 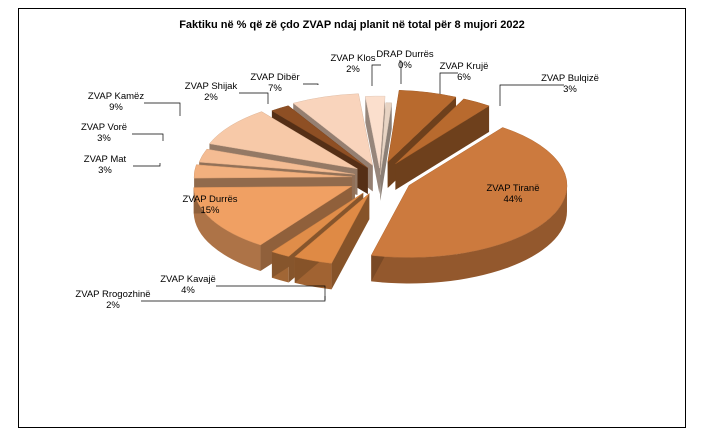 I want to click on leader-line-zvap-rrogozhine, so click(x=233, y=299).